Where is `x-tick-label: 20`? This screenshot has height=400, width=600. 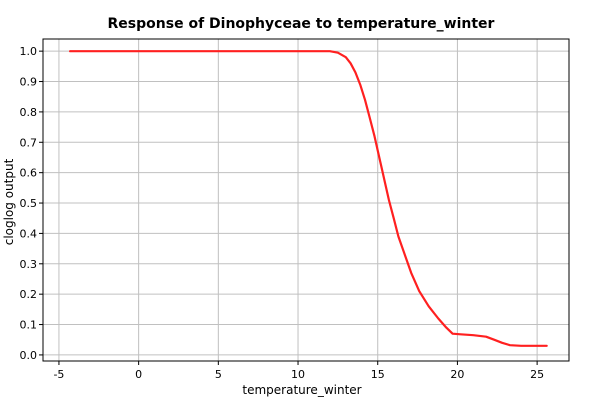
x-tick-label: 20 is located at coordinates (457, 374).